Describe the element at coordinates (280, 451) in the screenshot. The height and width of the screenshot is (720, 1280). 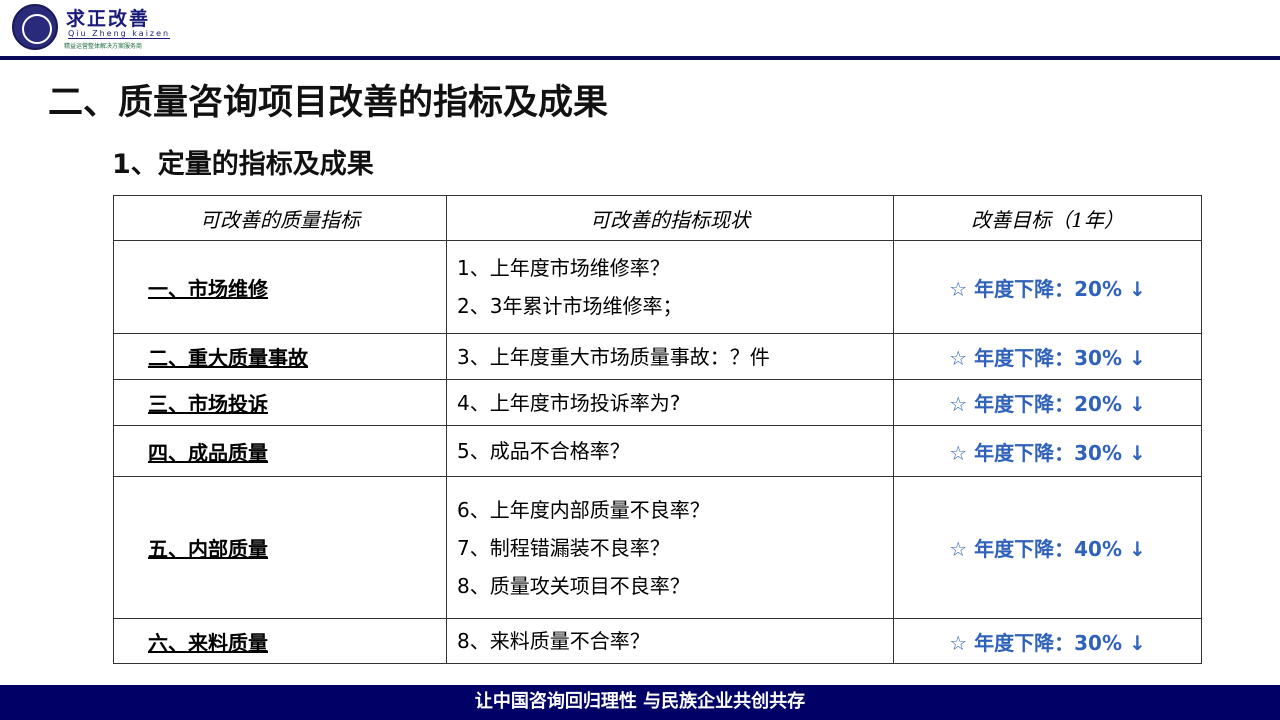
I see `indicator-cell: 四、成品质量` at that location.